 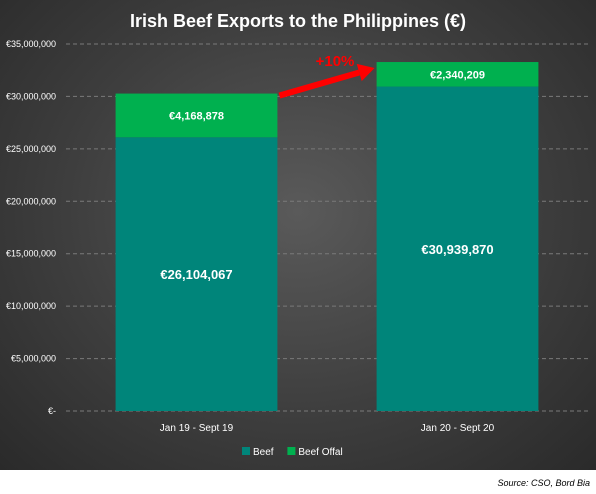 What do you see at coordinates (52, 411) in the screenshot?
I see `y-tick-label: €-` at bounding box center [52, 411].